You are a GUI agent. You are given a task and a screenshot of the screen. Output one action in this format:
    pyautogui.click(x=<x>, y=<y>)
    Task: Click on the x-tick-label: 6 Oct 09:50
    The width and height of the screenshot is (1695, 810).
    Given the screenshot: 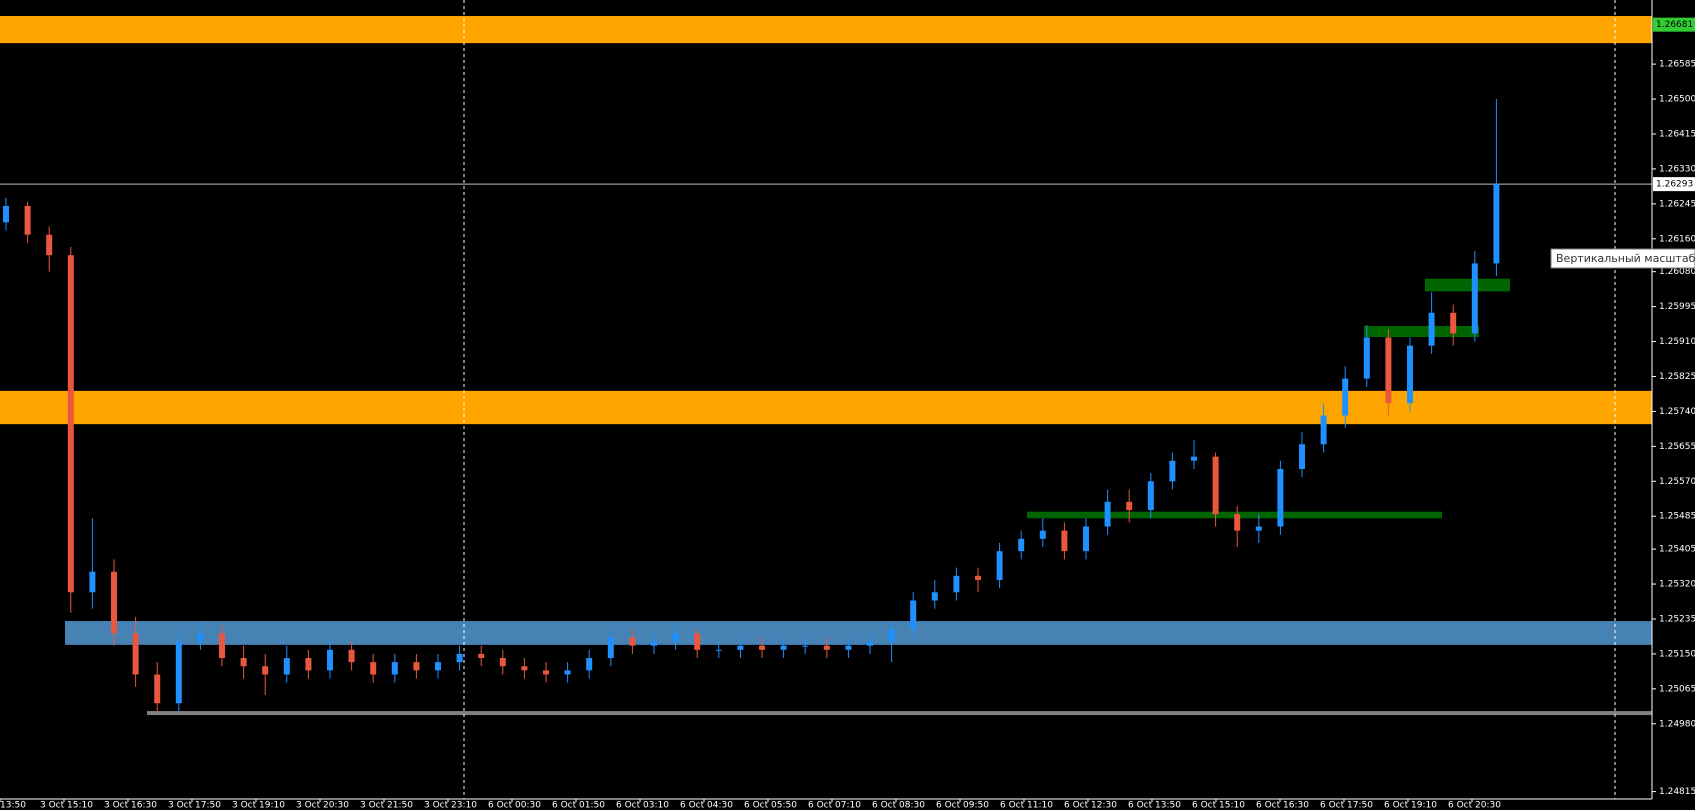 What is the action you would take?
    pyautogui.click(x=962, y=805)
    